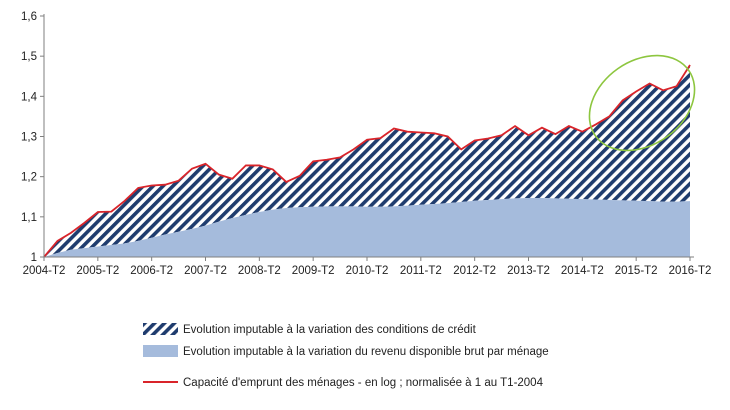  Describe the element at coordinates (528, 271) in the screenshot. I see `x-tick-label: 2013-T2` at that location.